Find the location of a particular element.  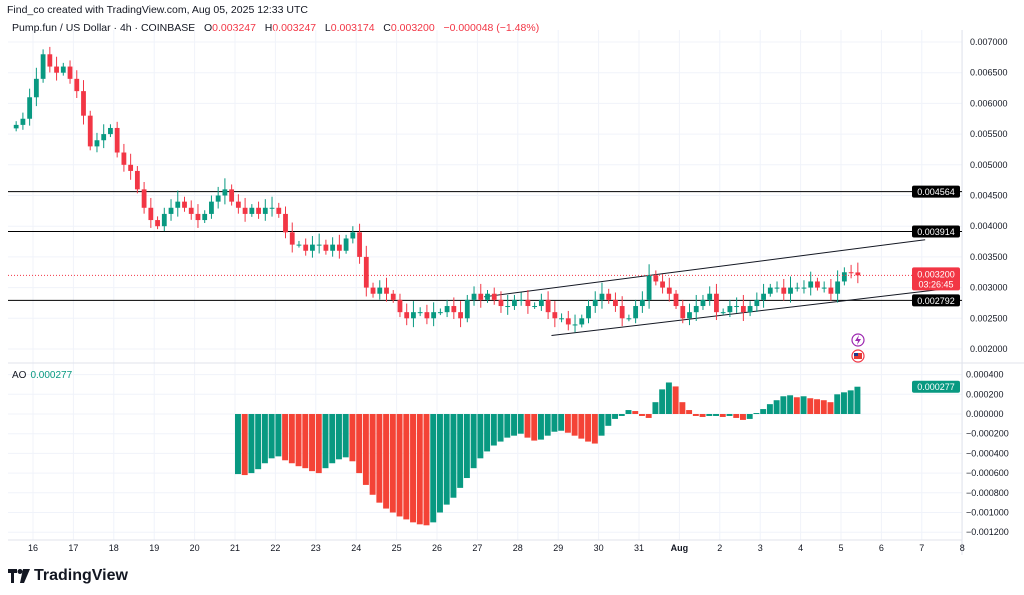

level-label-bg is located at coordinates (936, 300).